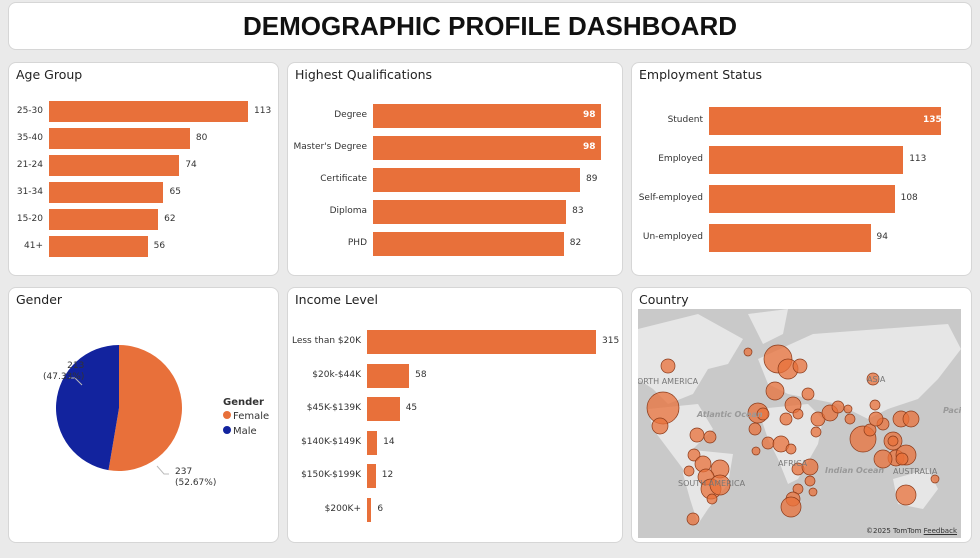  Describe the element at coordinates (336, 299) in the screenshot. I see `chart-title: Income Level` at that location.